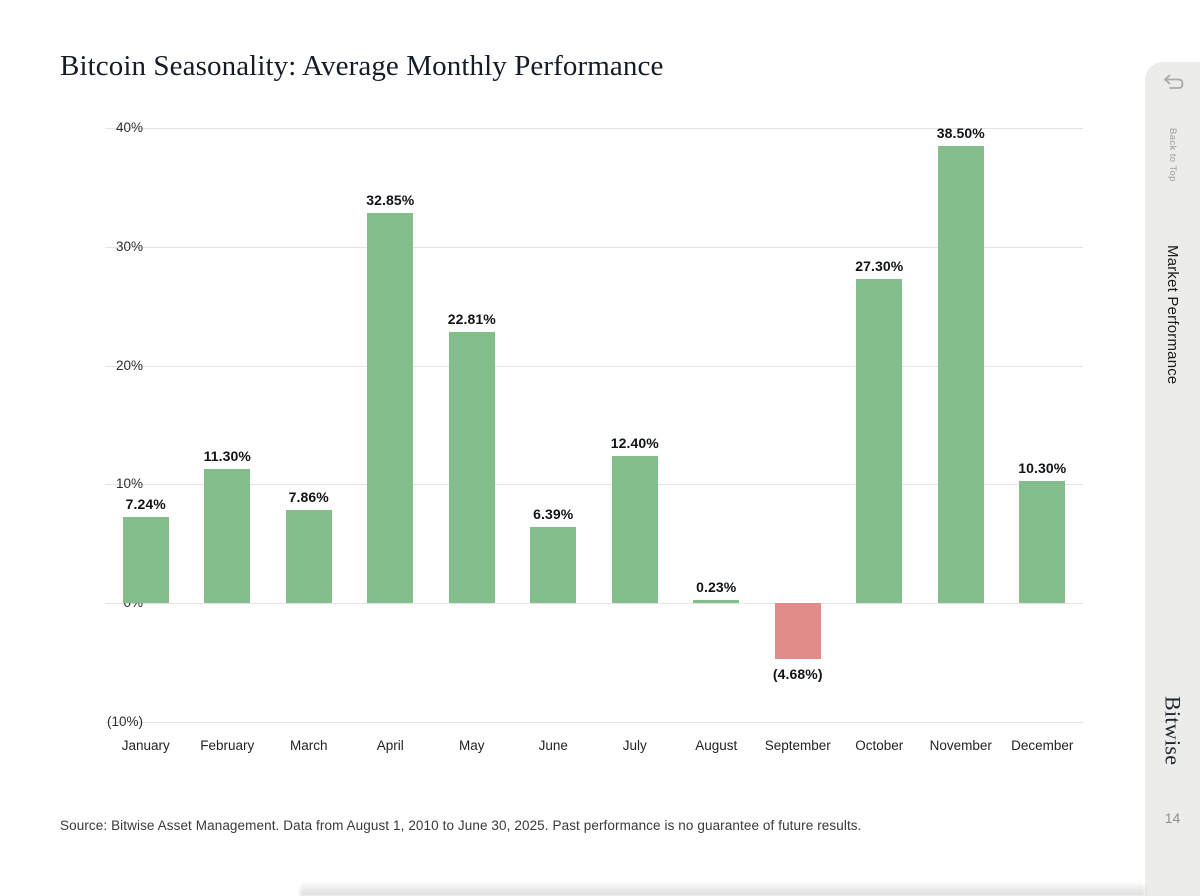  Describe the element at coordinates (471, 745) in the screenshot. I see `x-axis-label: May` at that location.